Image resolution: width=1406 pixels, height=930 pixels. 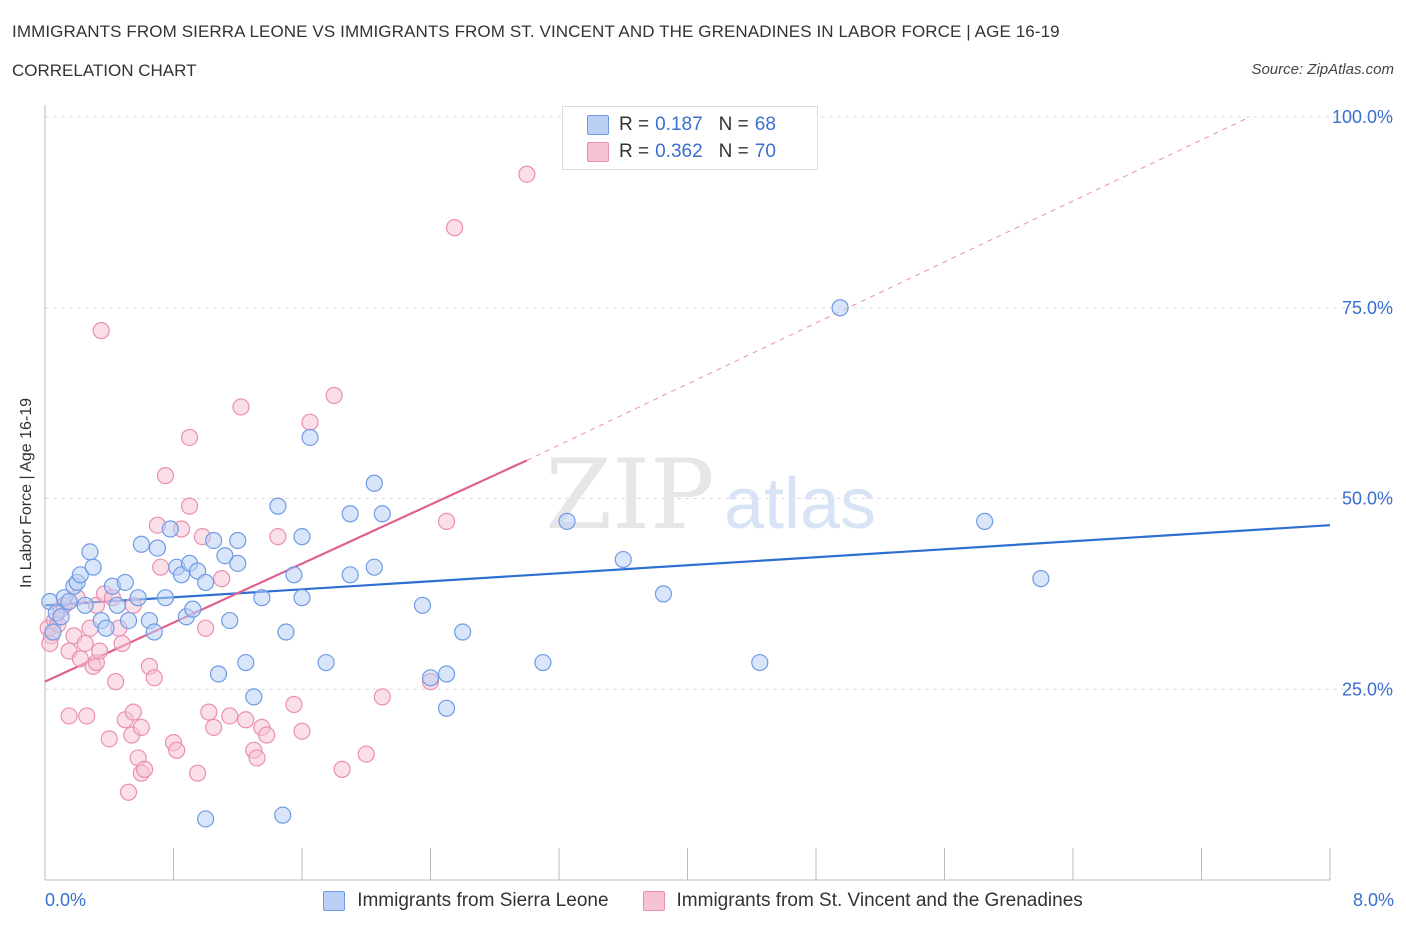 What do you see at coordinates (679, 151) in the screenshot?
I see `legend-r-value: 0.362` at bounding box center [679, 151].